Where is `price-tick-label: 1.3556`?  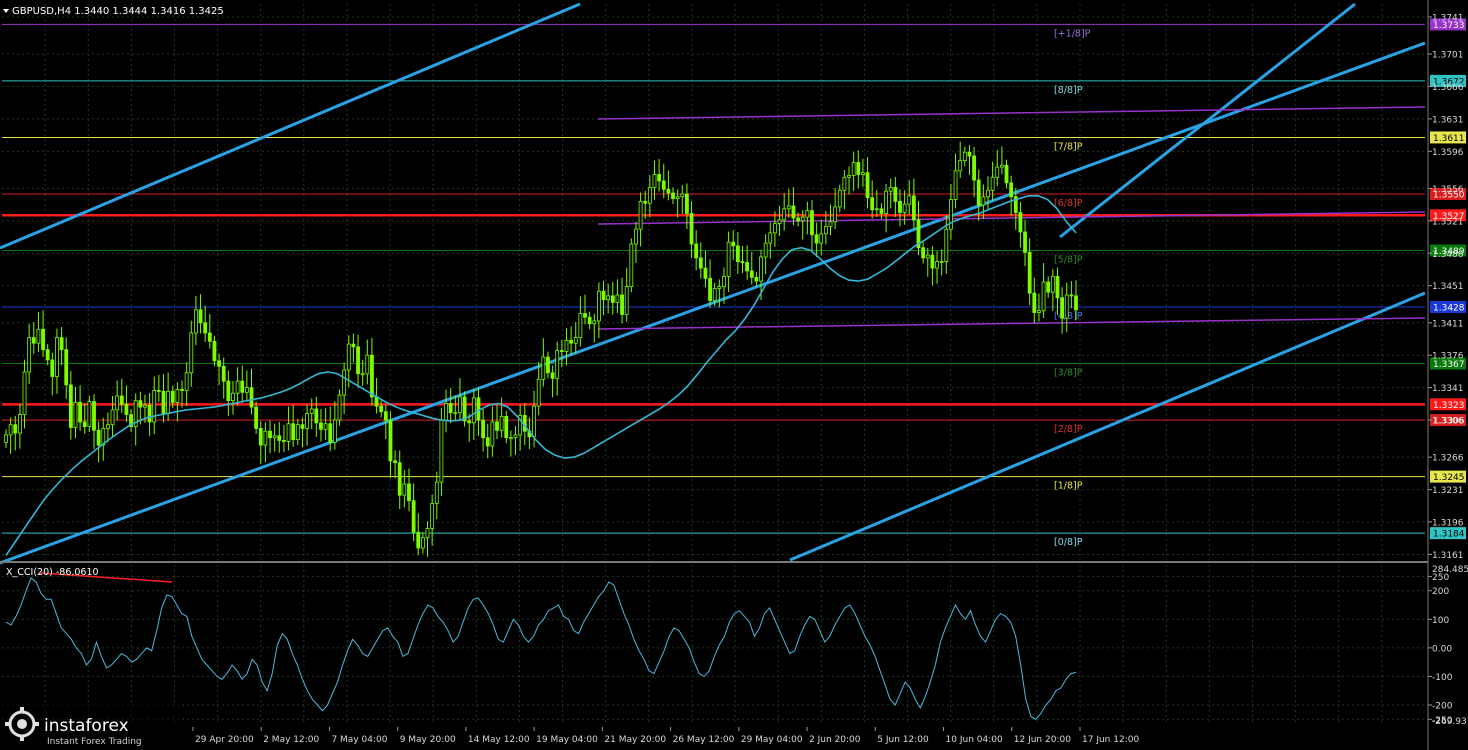
price-tick-label: 1.3556 is located at coordinates (1448, 190).